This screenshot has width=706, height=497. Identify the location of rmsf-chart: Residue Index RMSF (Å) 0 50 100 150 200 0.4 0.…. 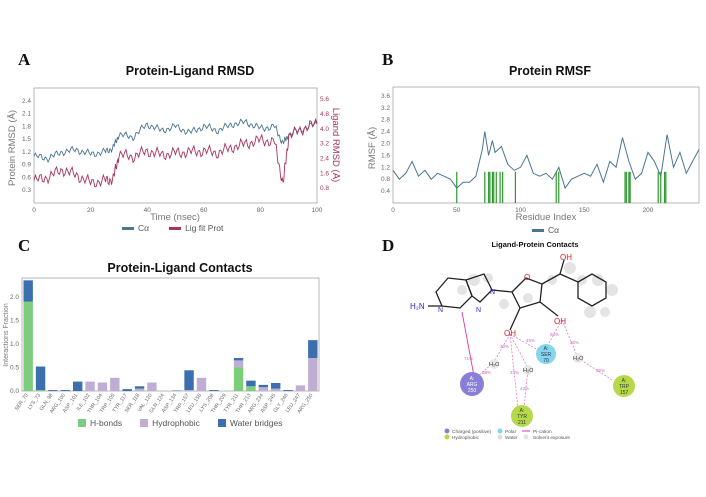
(533, 154).